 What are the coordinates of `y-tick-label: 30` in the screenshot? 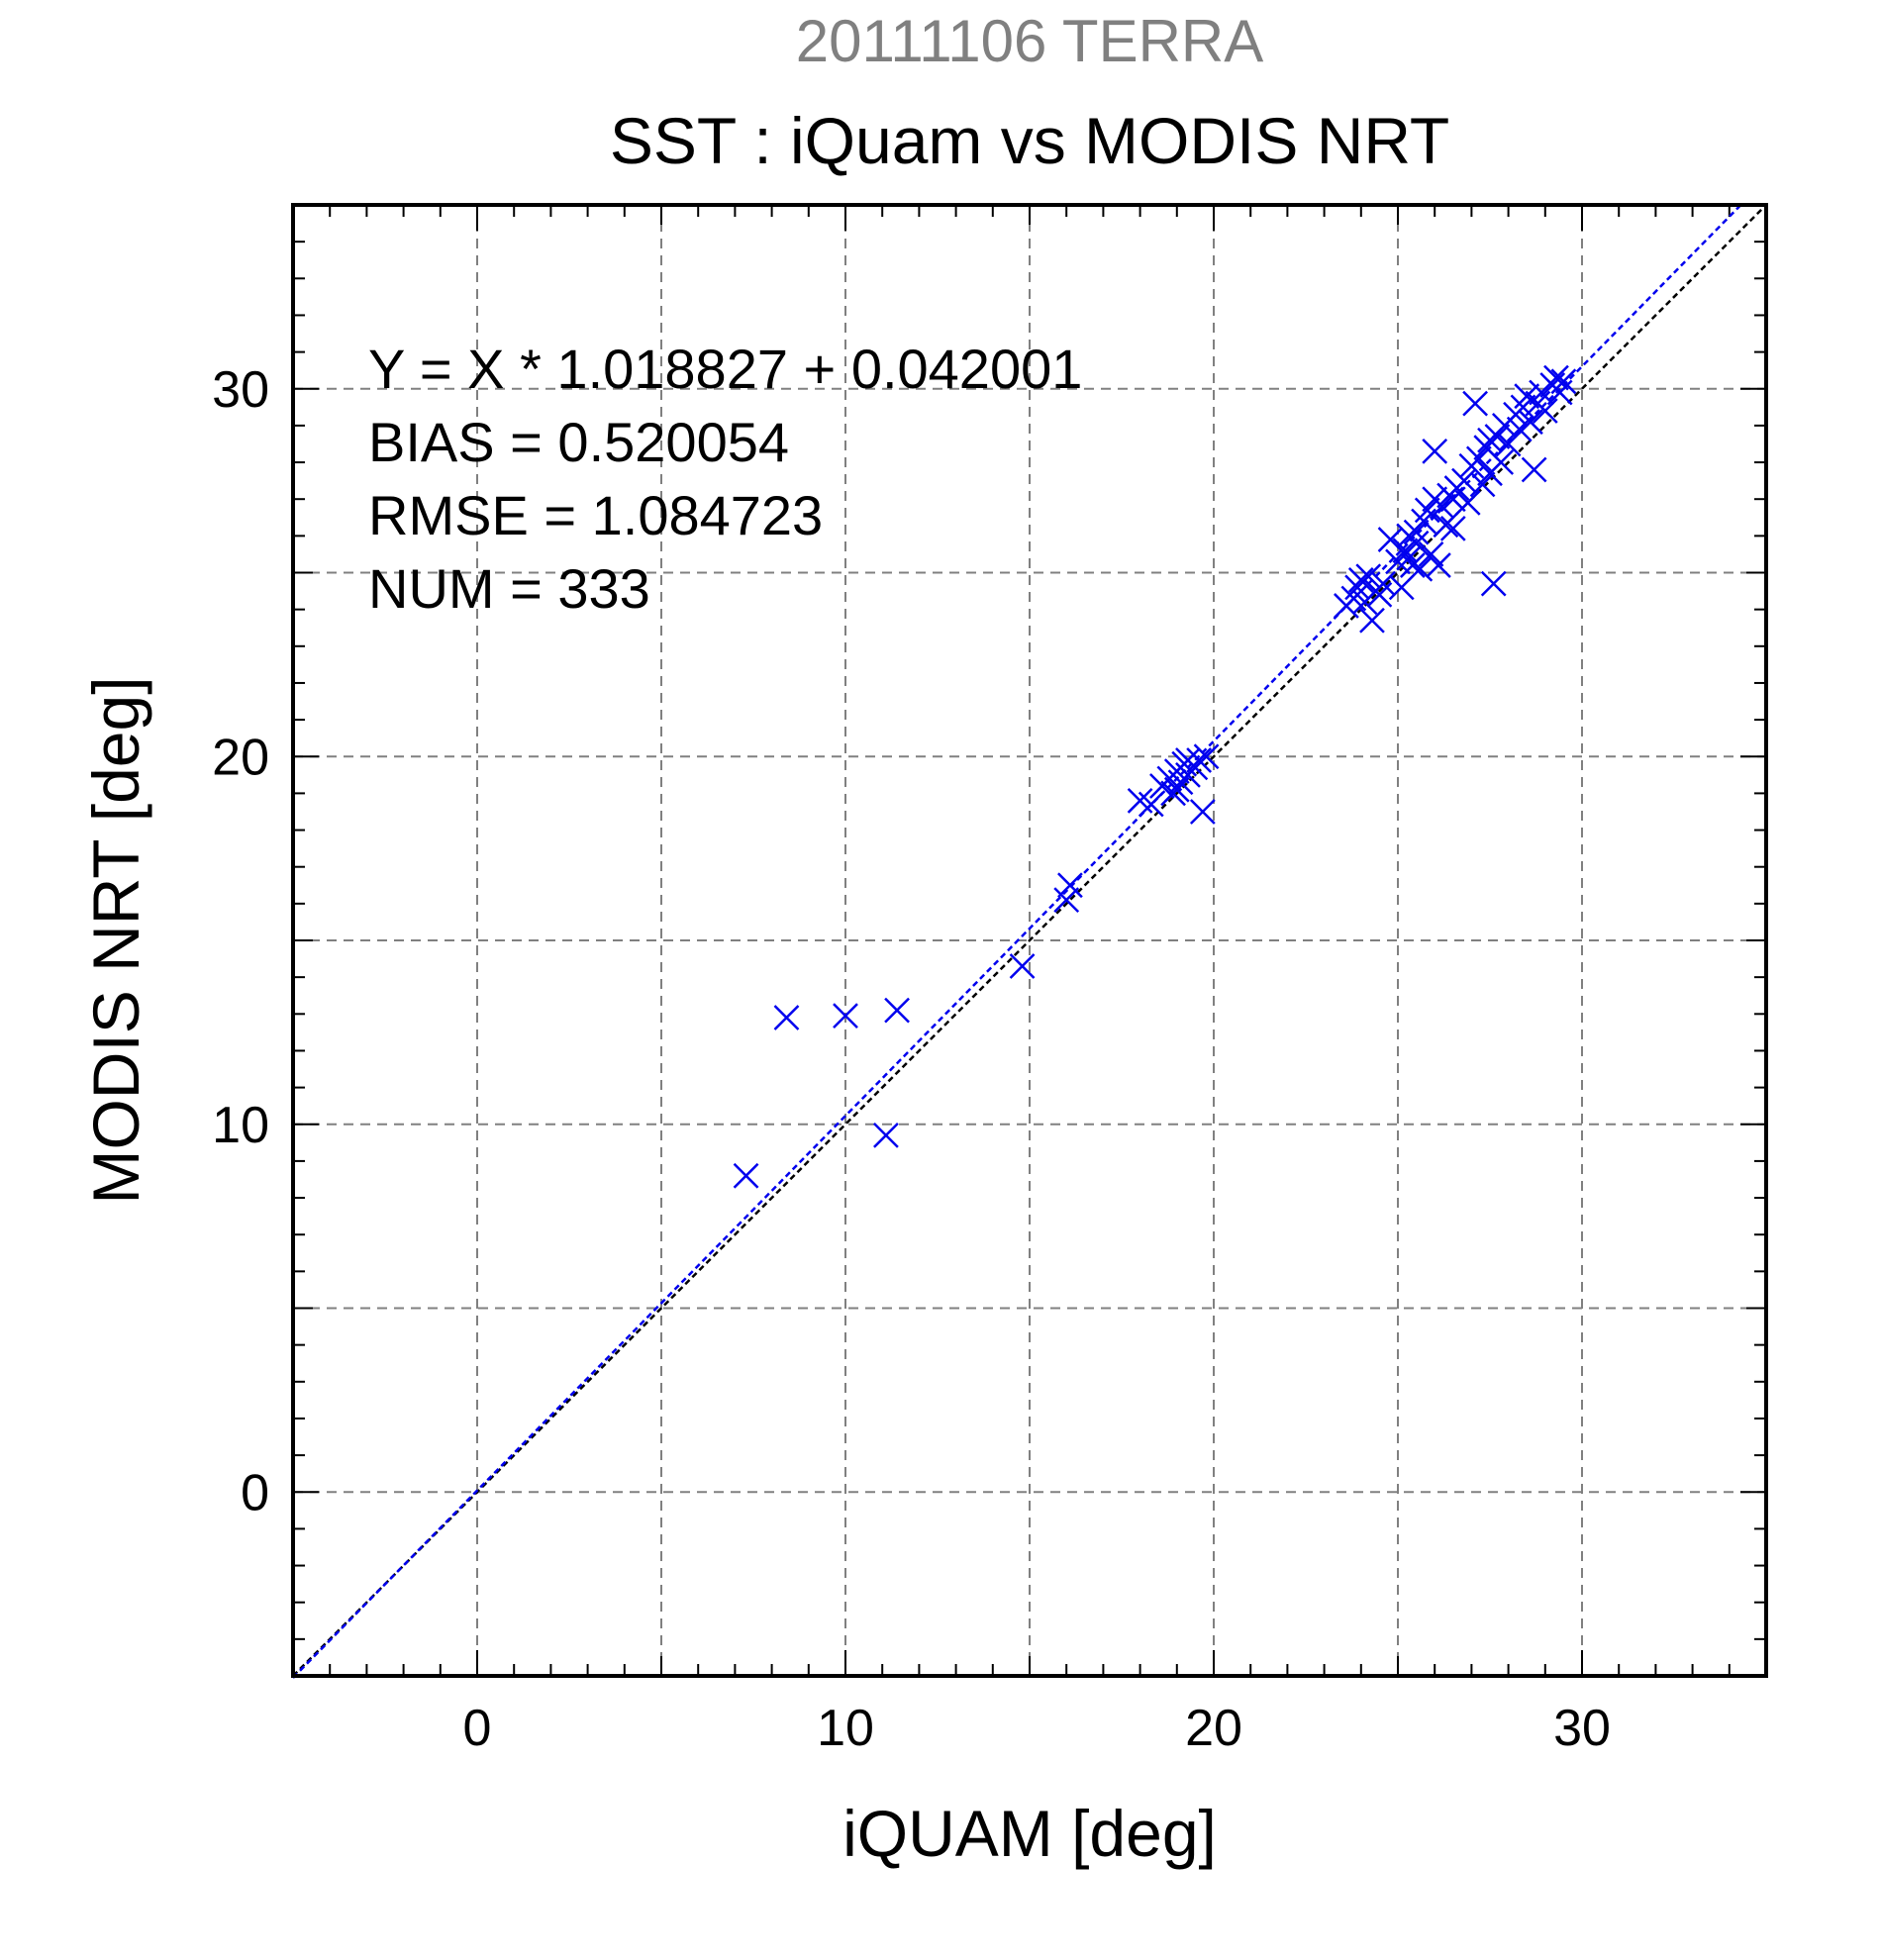 It's located at (241, 390).